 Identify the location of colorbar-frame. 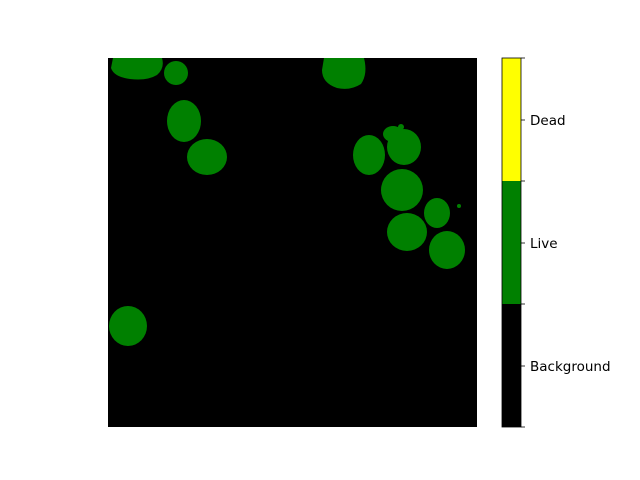
(511, 242).